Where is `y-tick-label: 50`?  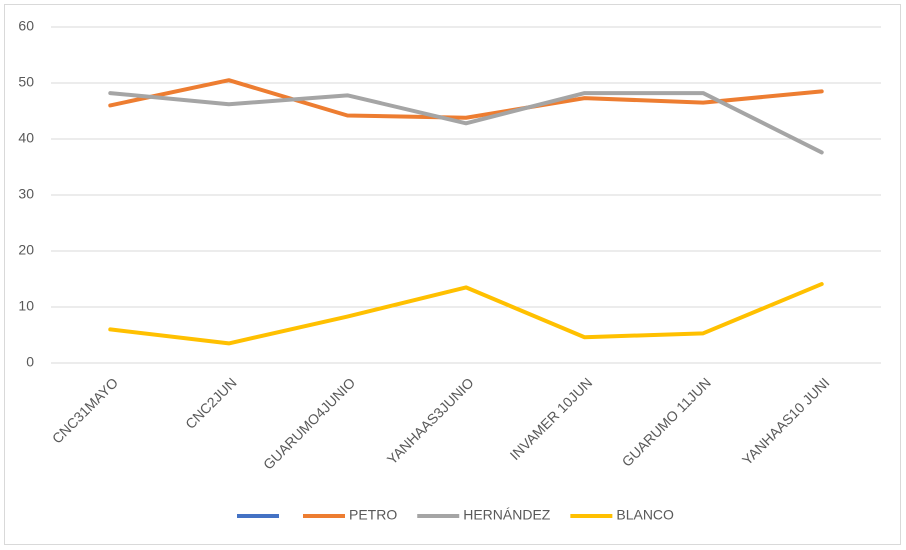 y-tick-label: 50 is located at coordinates (26, 82).